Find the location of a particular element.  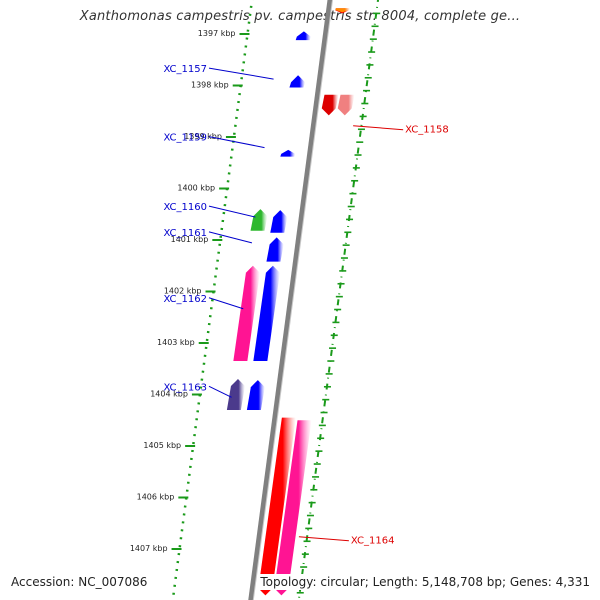

inner-dotted-ring is located at coordinates (212, 300).